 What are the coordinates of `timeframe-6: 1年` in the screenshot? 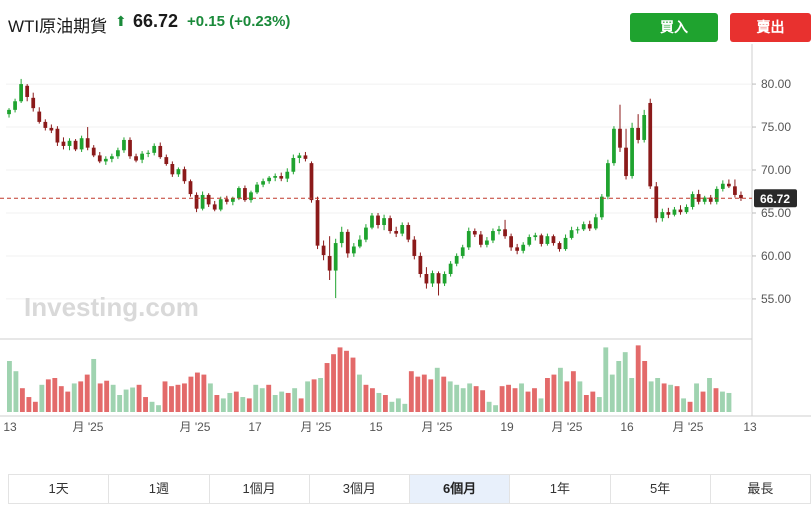 It's located at (560, 489).